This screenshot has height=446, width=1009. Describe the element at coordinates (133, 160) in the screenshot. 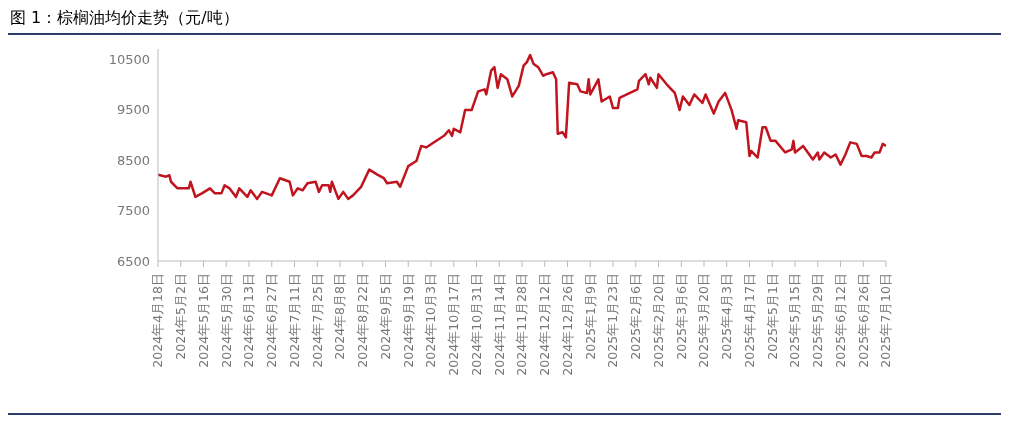

I see `y-tick-label: 8500` at that location.